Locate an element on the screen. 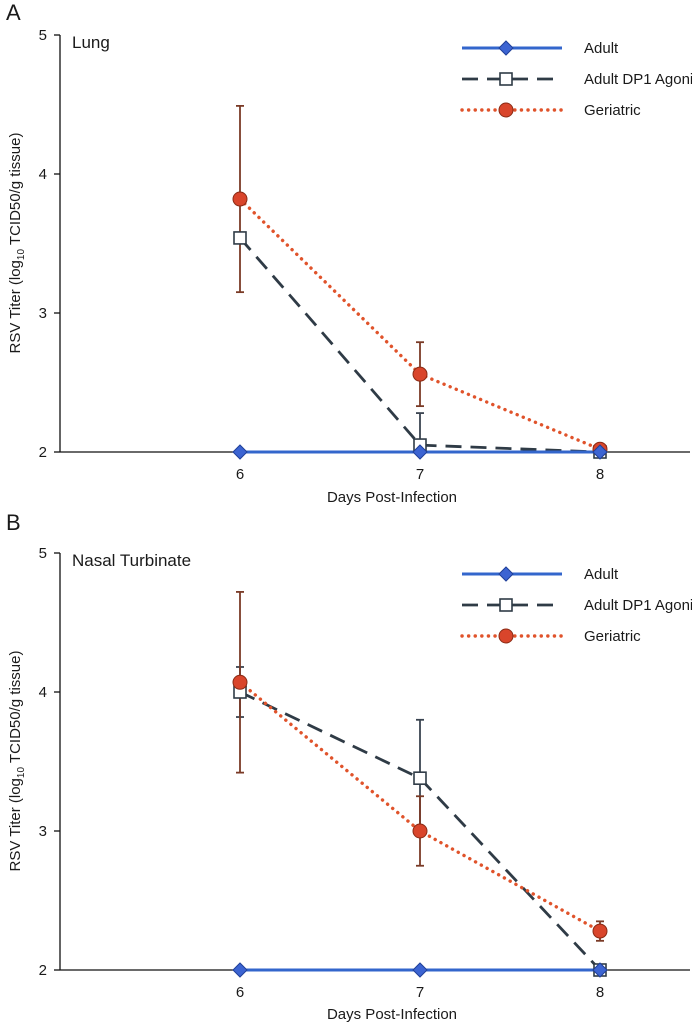 This screenshot has height=1030, width=692. panel-a-legend: Adult Adult DP1 Agonist Geriatric is located at coordinates (576, 79).